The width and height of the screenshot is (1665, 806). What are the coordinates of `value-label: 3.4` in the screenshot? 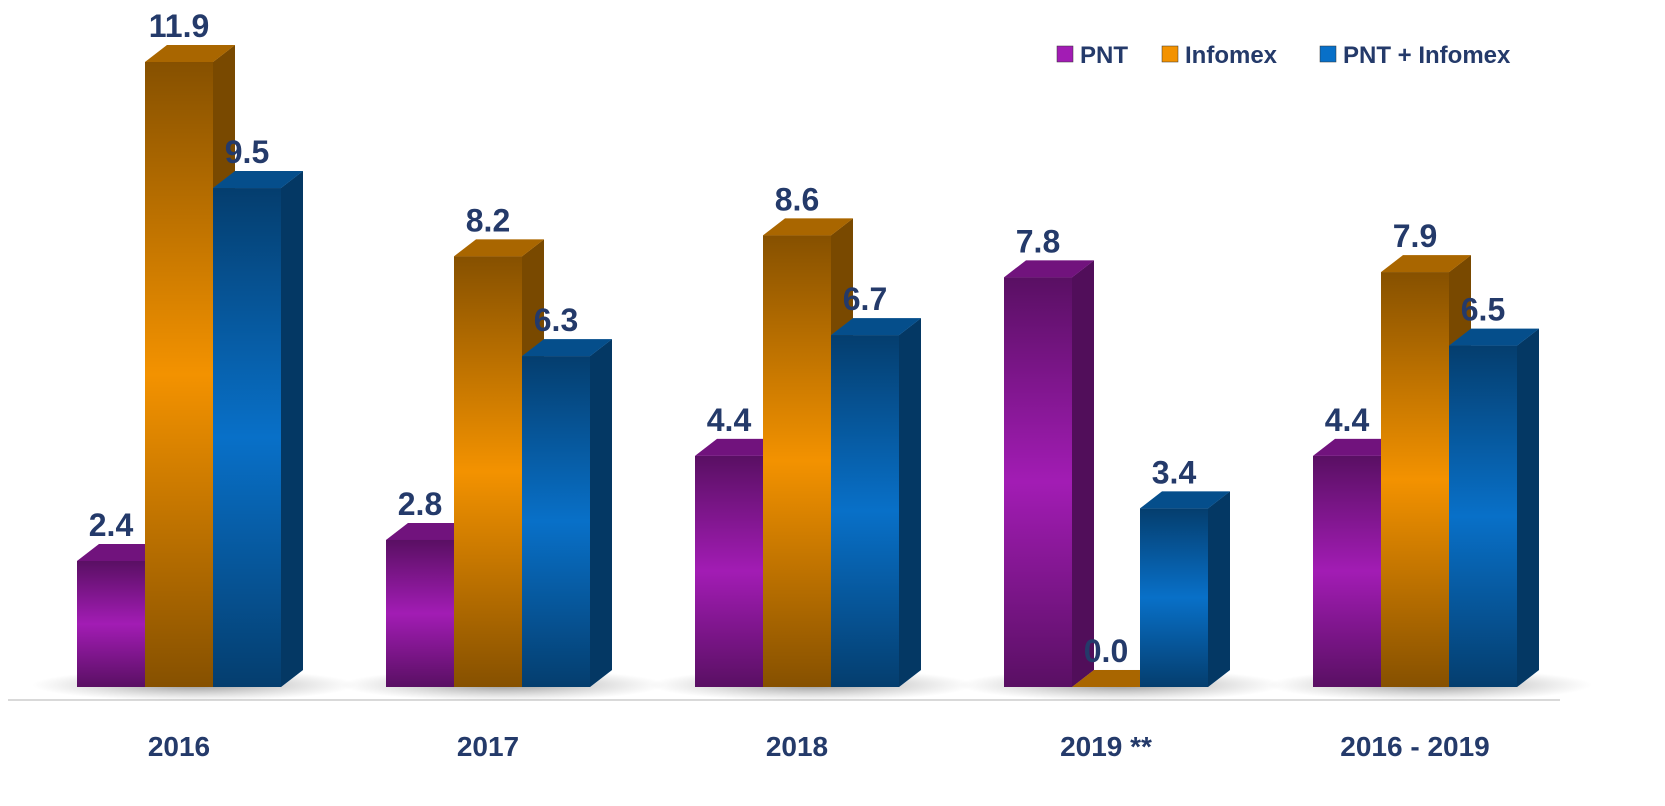 It's located at (1174, 472).